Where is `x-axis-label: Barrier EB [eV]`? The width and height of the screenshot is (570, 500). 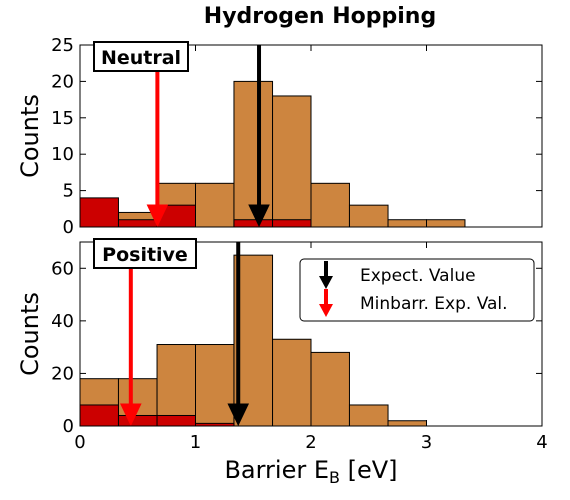
x-axis-label: Barrier EB [eV] is located at coordinates (310, 471).